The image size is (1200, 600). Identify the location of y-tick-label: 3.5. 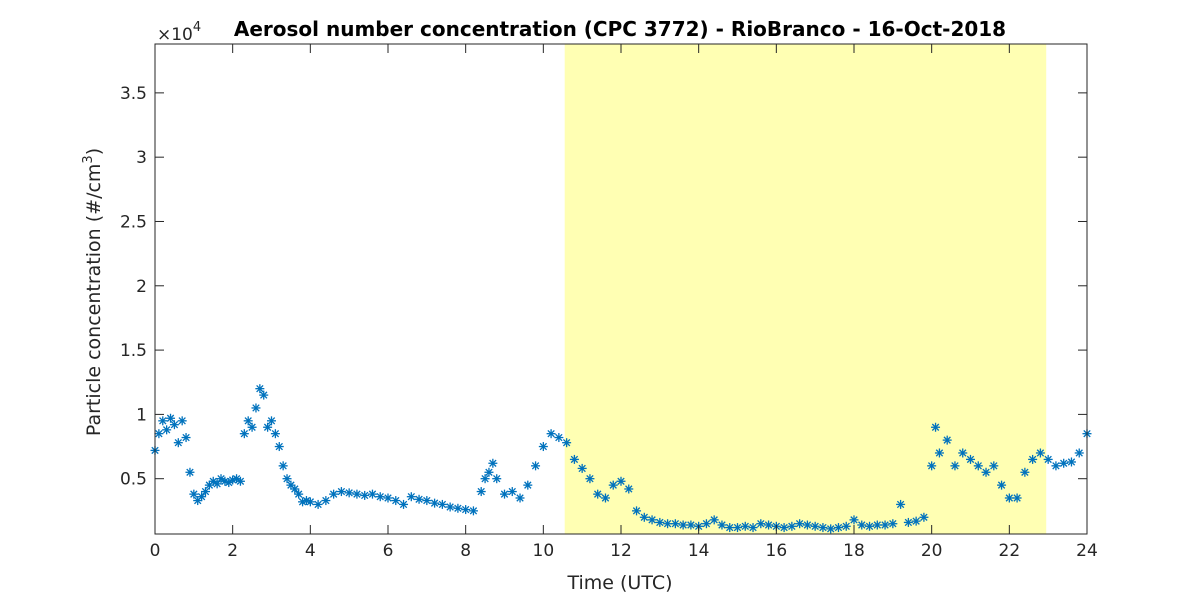
(133, 94).